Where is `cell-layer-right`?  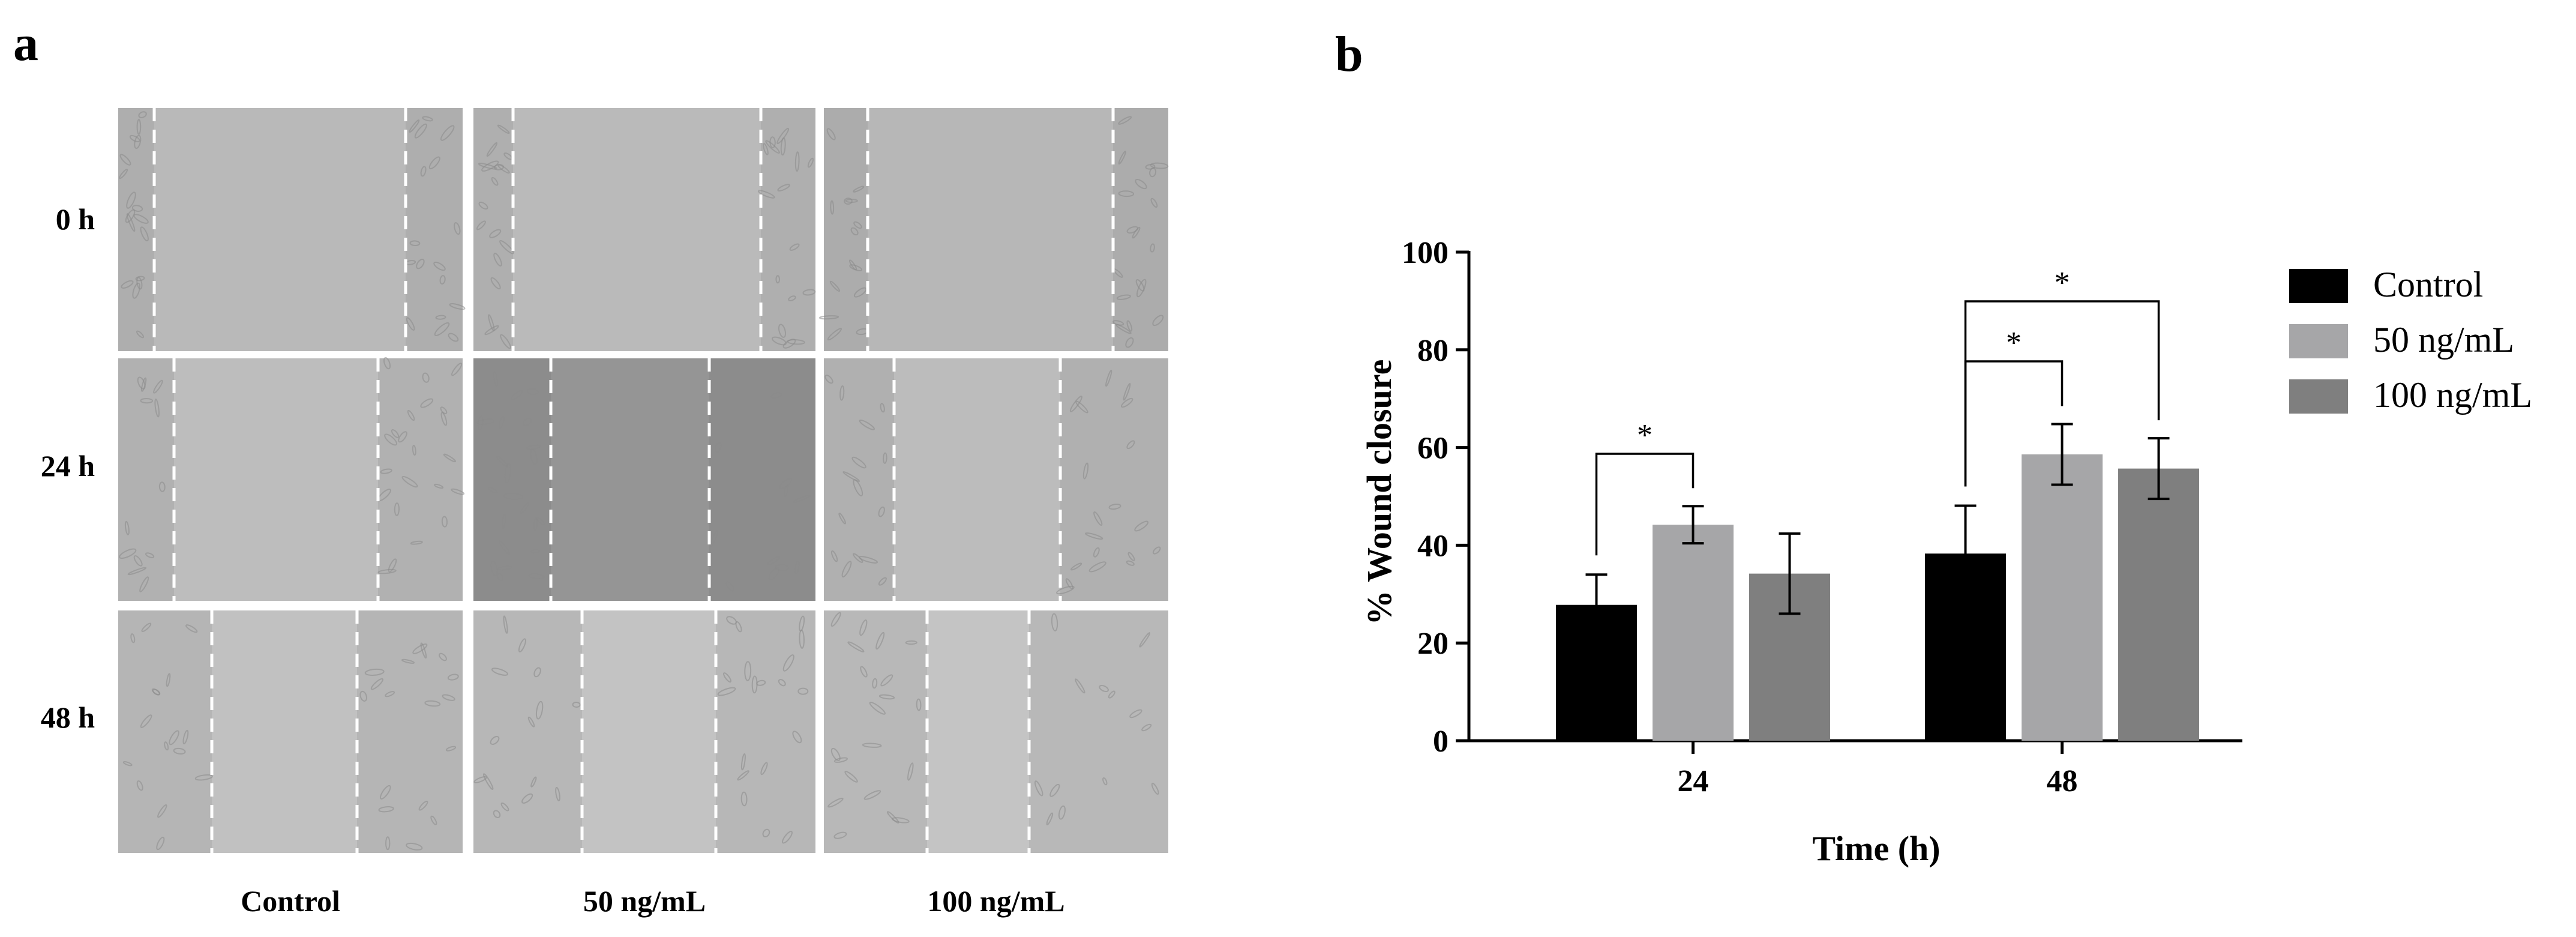 cell-layer-right is located at coordinates (420, 479).